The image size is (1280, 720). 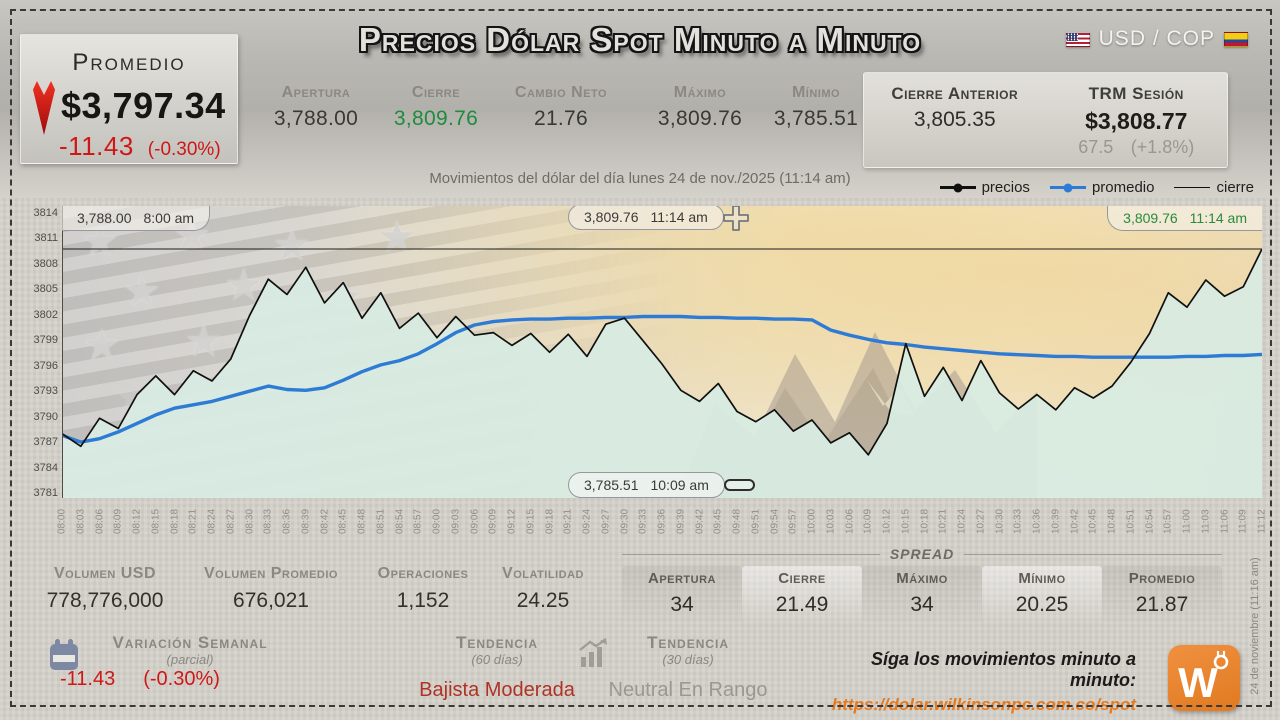 I want to click on x-tick-label: 09:06, so click(x=474, y=521).